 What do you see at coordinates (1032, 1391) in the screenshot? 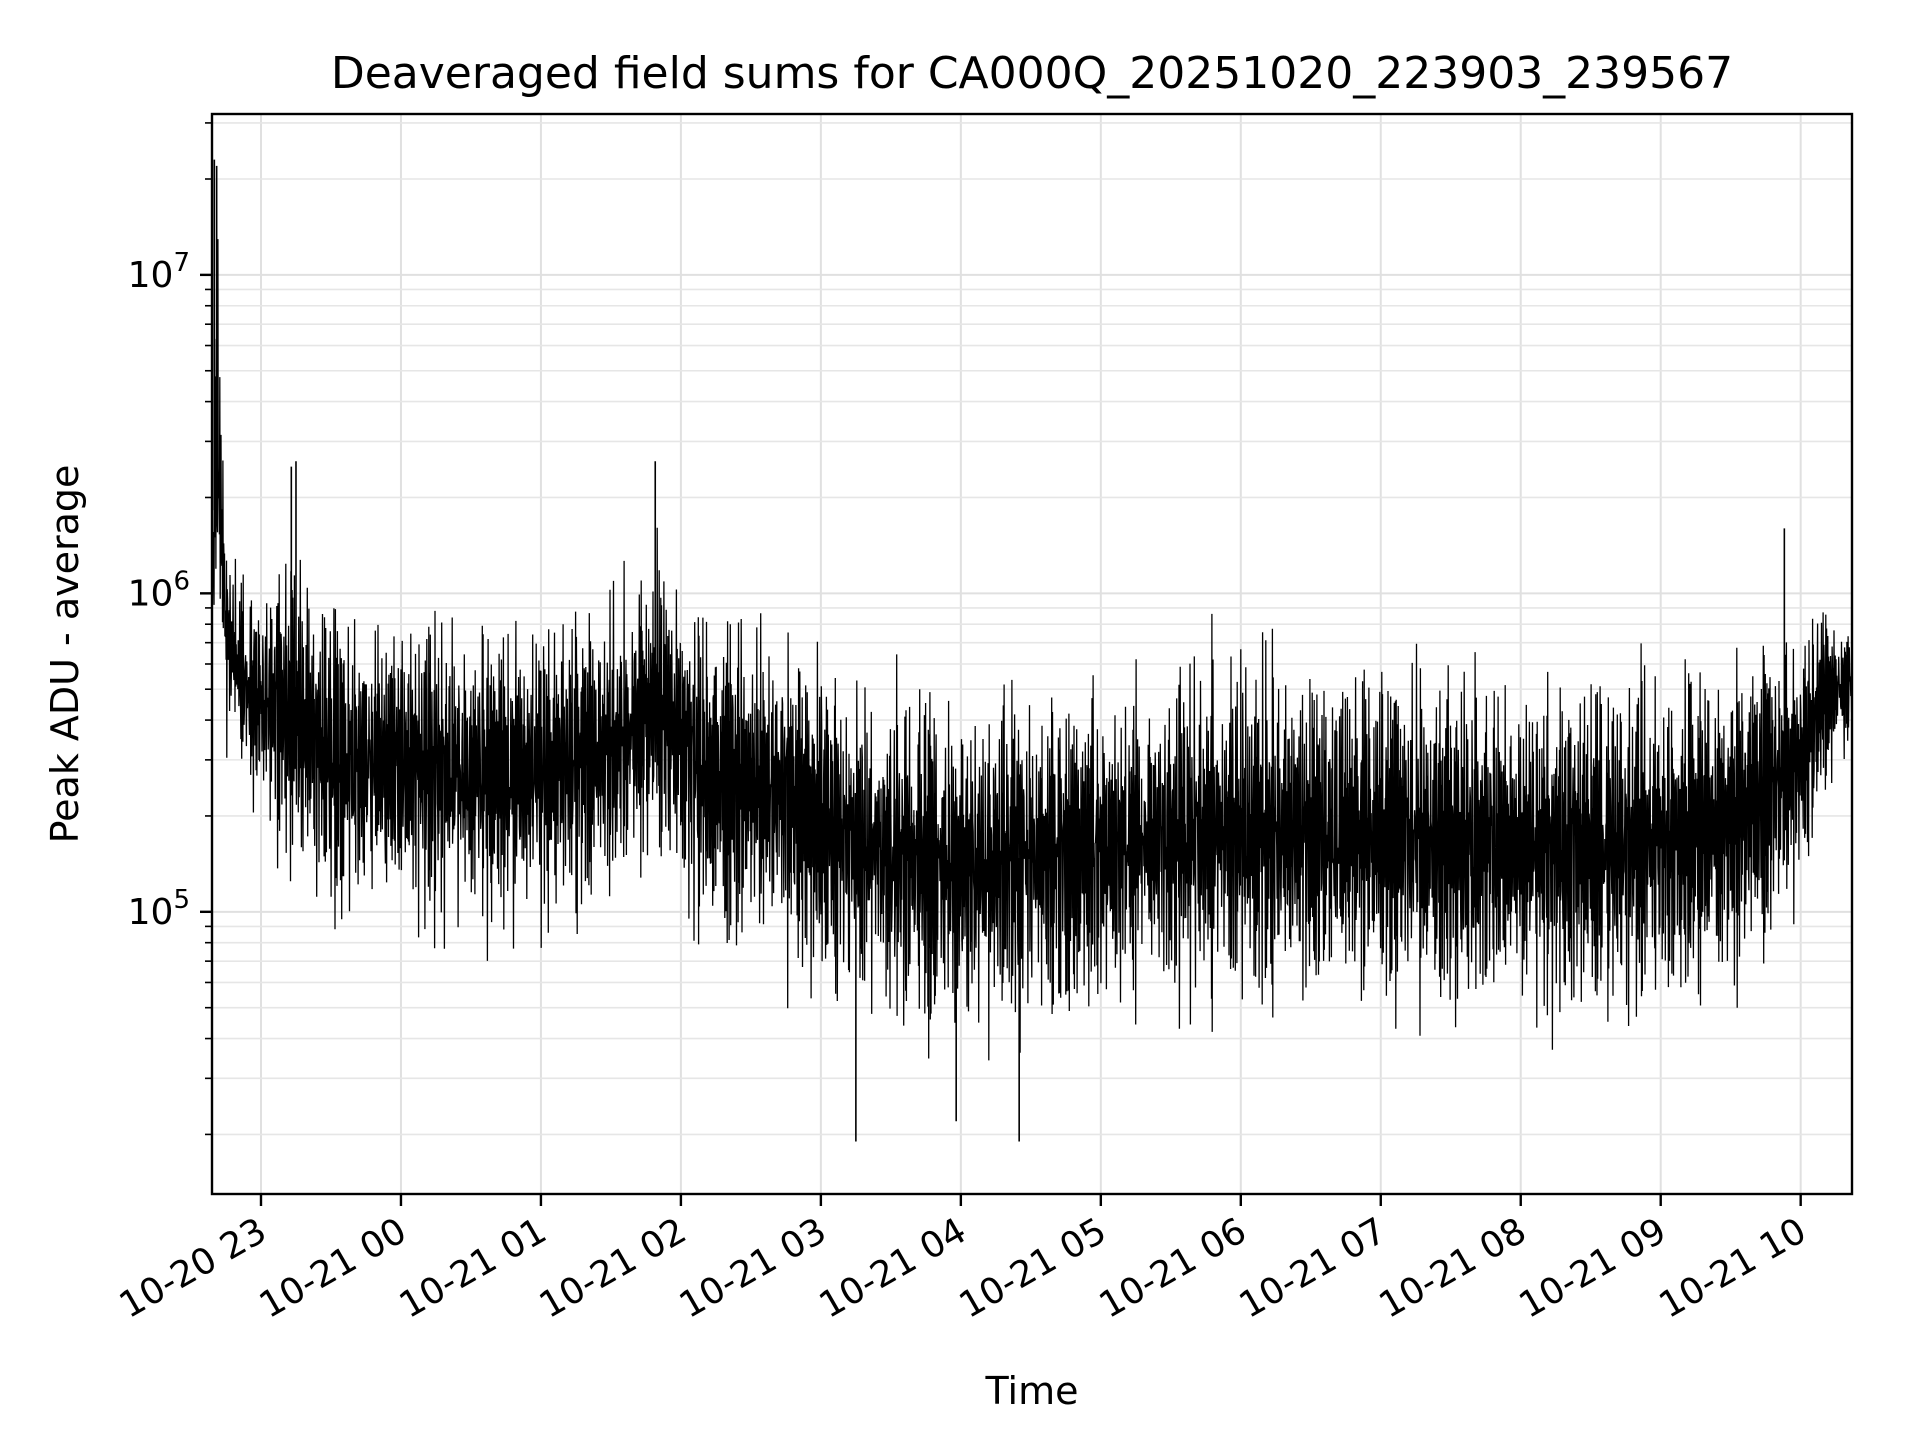
I see `x-axis-label: Time` at bounding box center [1032, 1391].